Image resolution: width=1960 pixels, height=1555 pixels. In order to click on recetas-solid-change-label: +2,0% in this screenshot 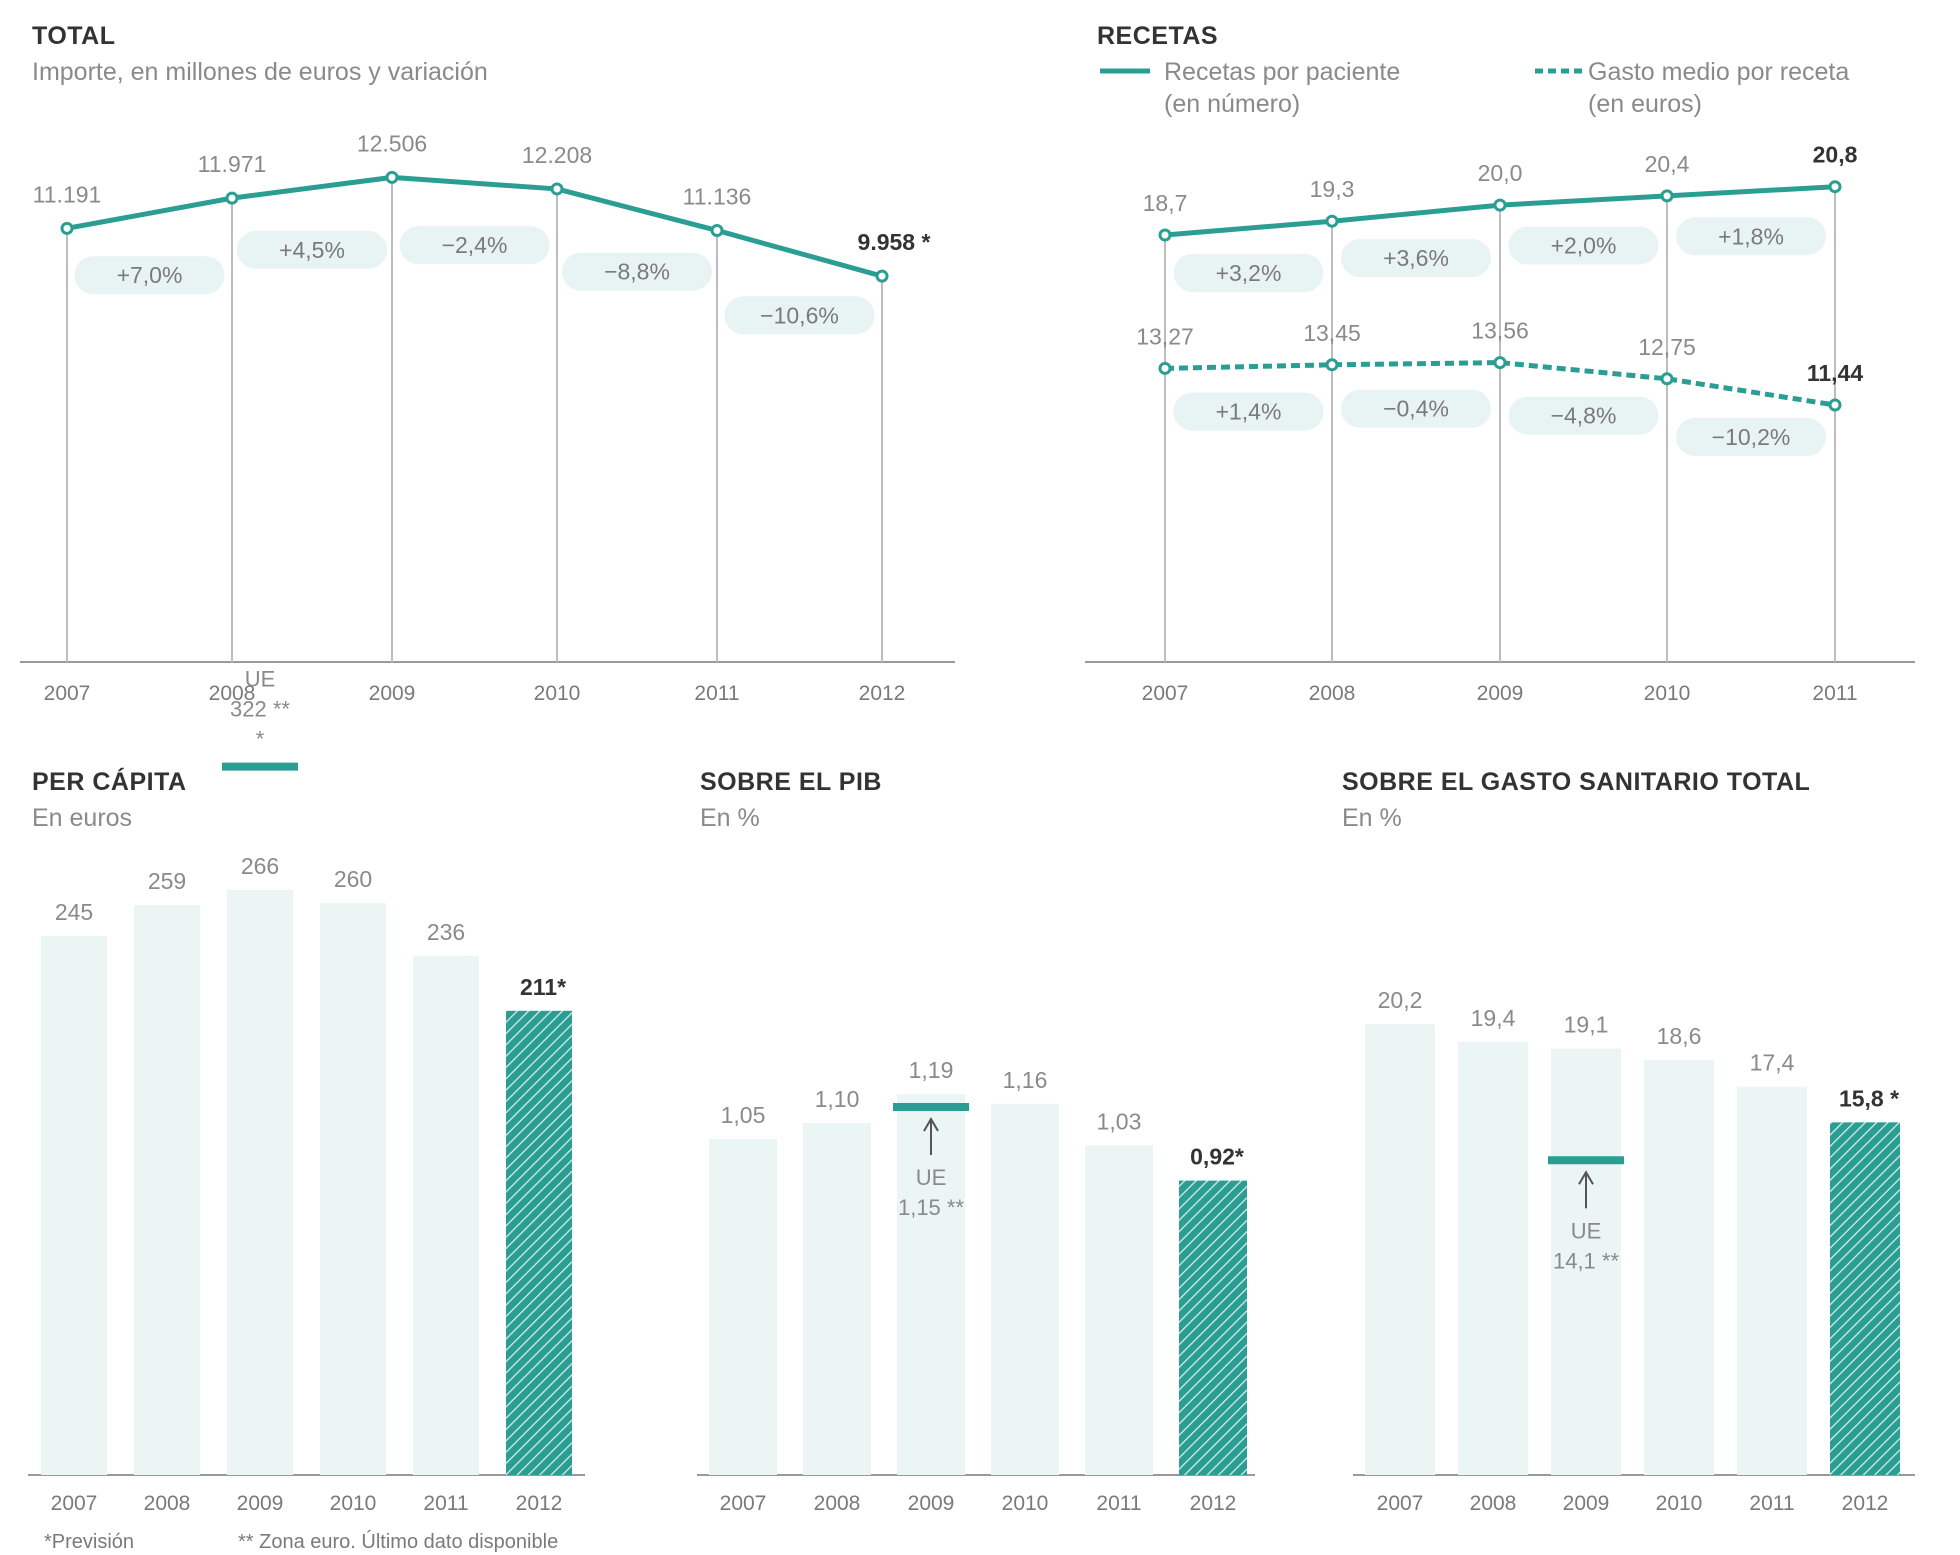, I will do `click(1584, 246)`.